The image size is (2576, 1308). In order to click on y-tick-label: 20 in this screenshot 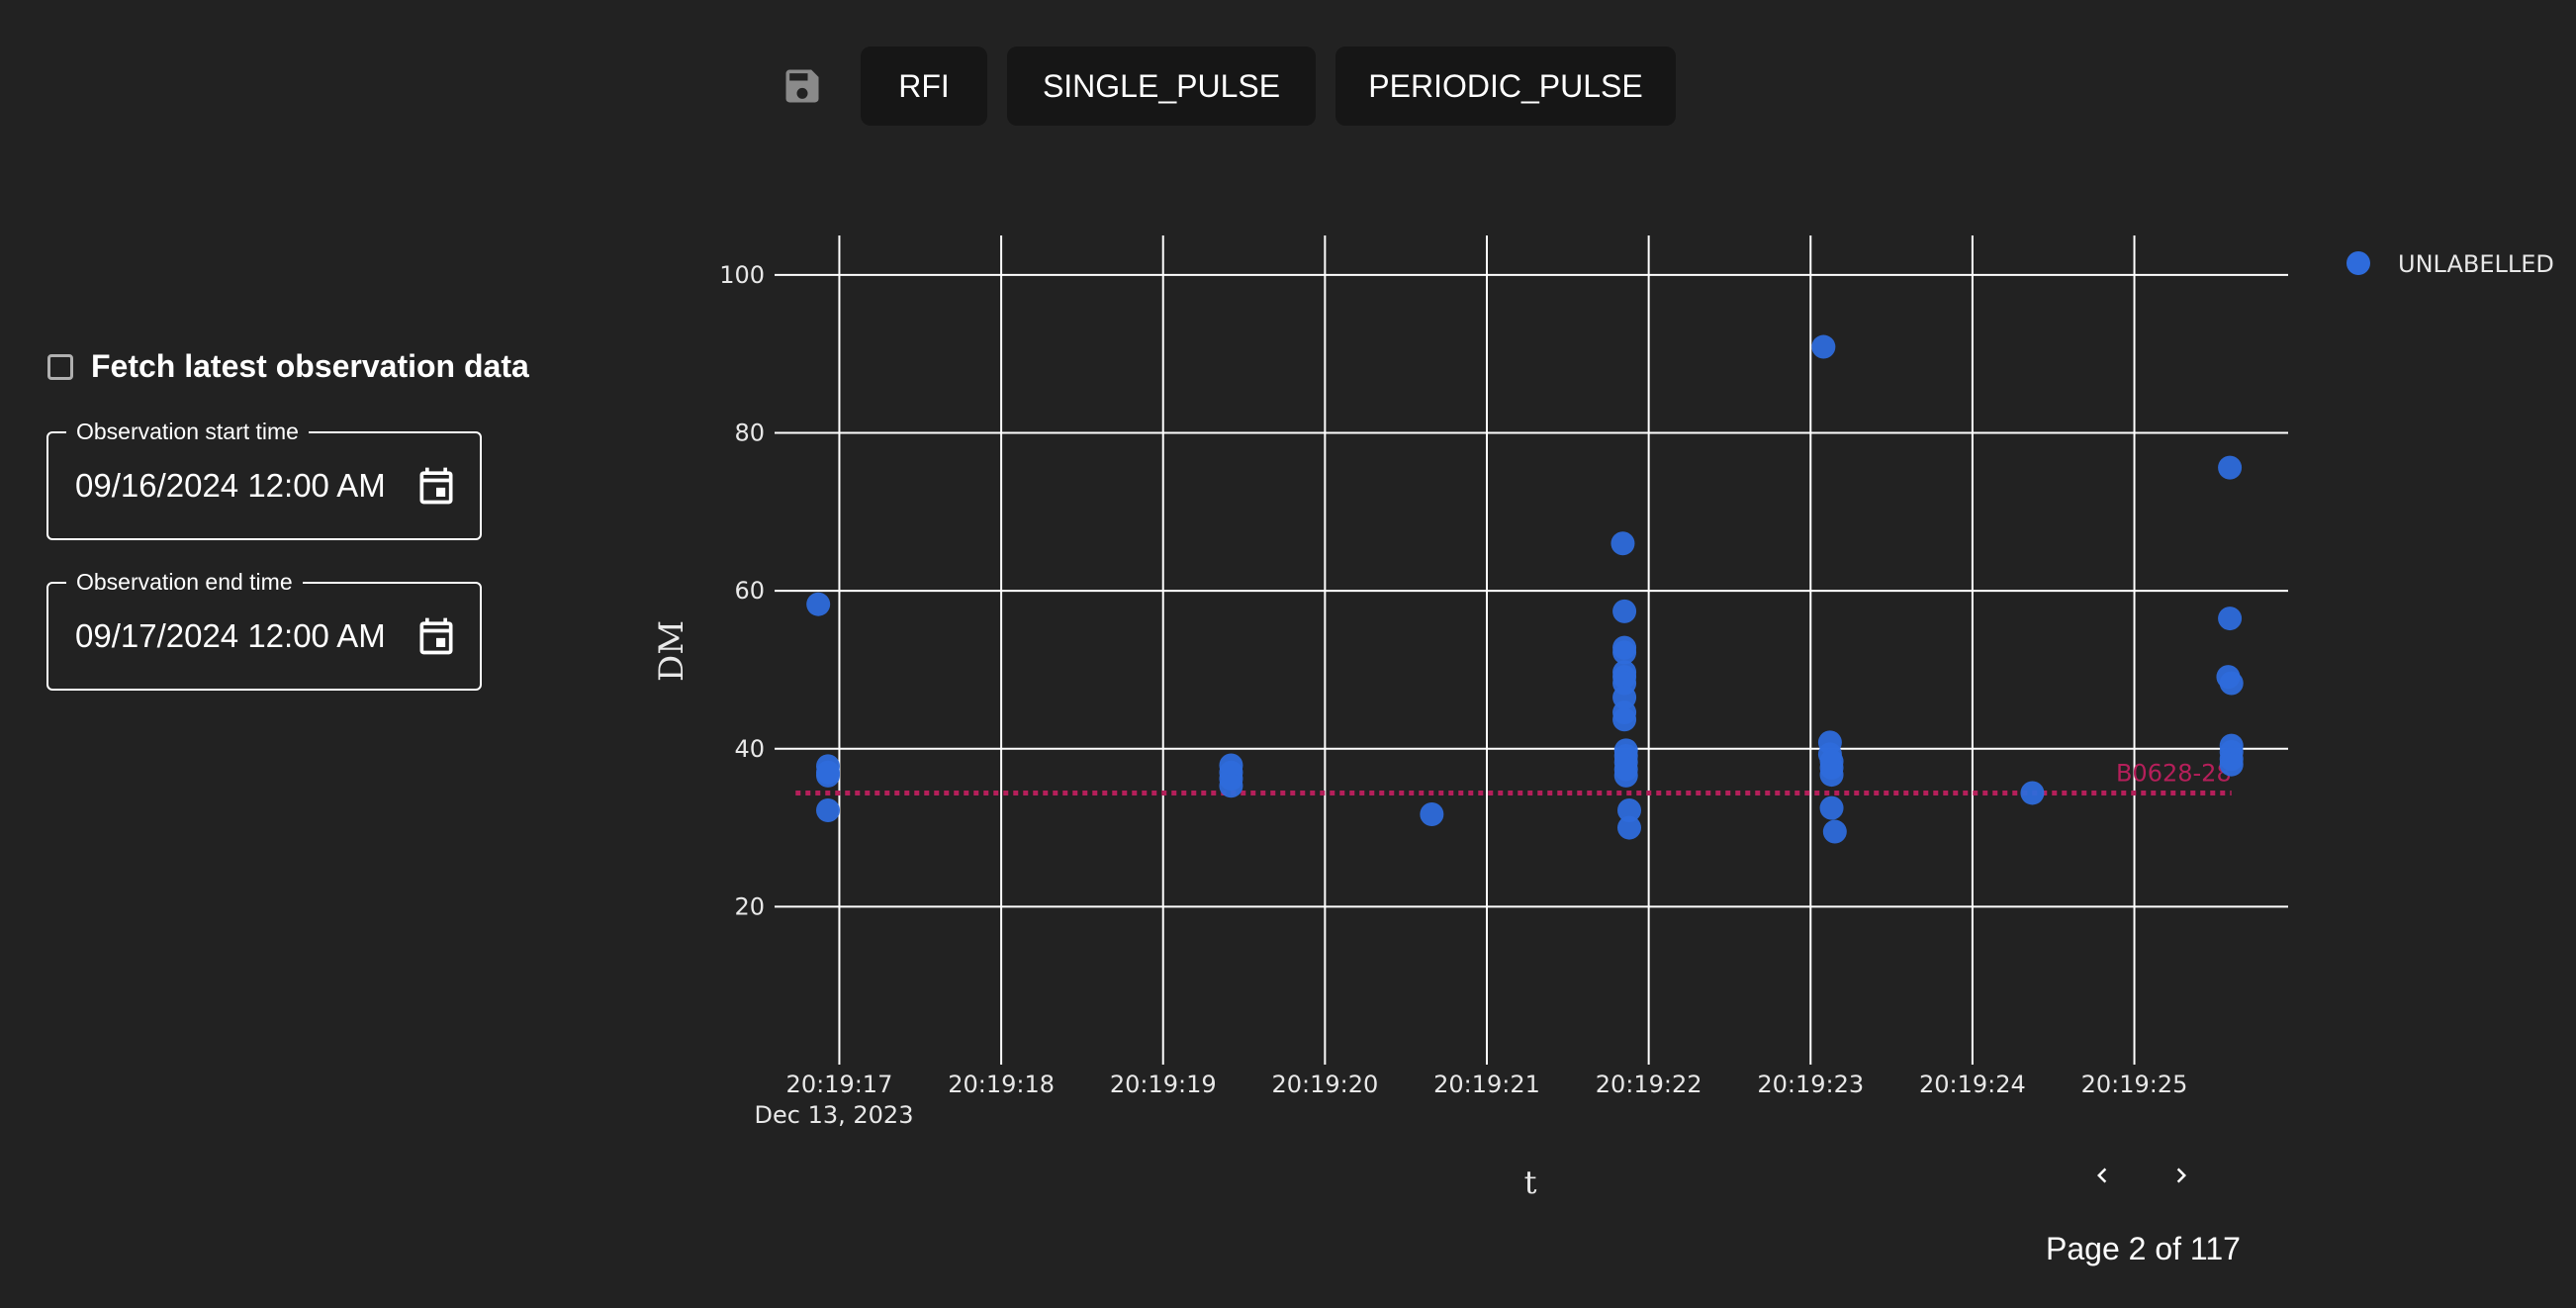, I will do `click(750, 906)`.